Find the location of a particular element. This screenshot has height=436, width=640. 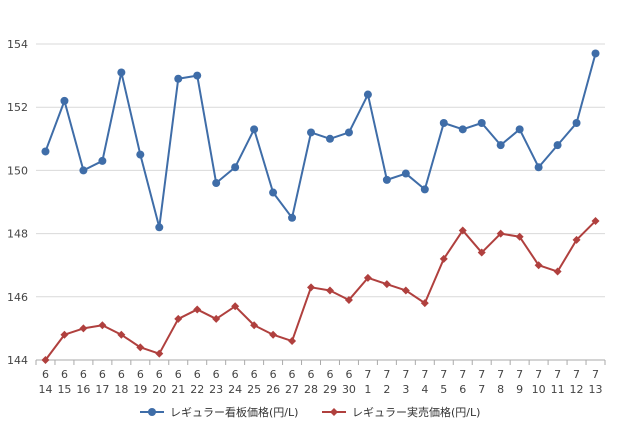

legend-label-1: レギュラー看板価格(円/L) is located at coordinates (234, 412).